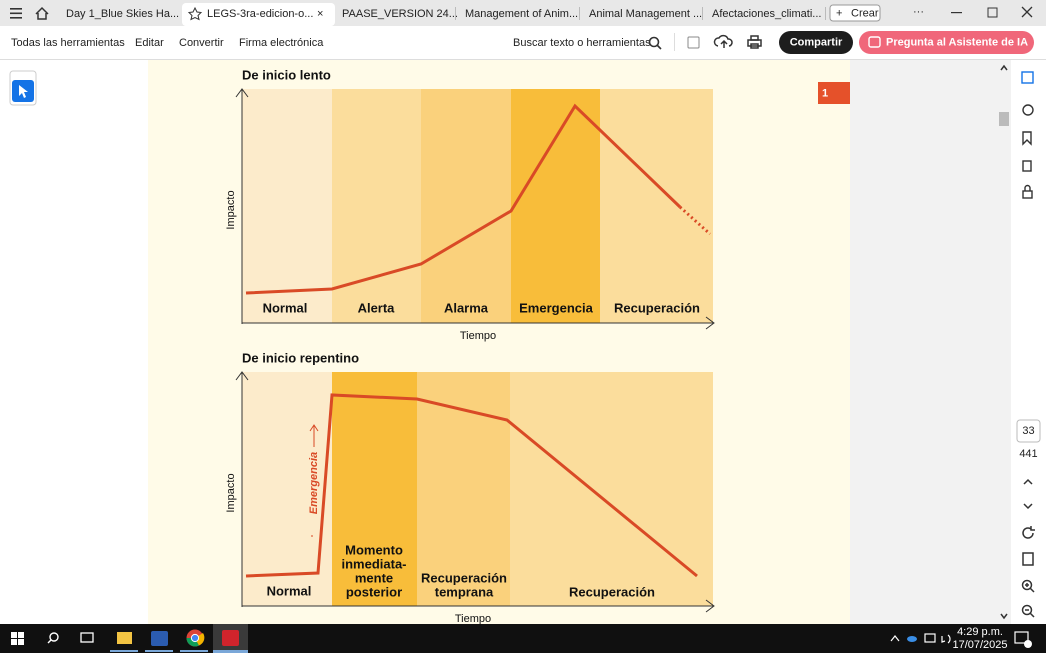 The image size is (1046, 653). I want to click on phase-label: temprana, so click(464, 591).